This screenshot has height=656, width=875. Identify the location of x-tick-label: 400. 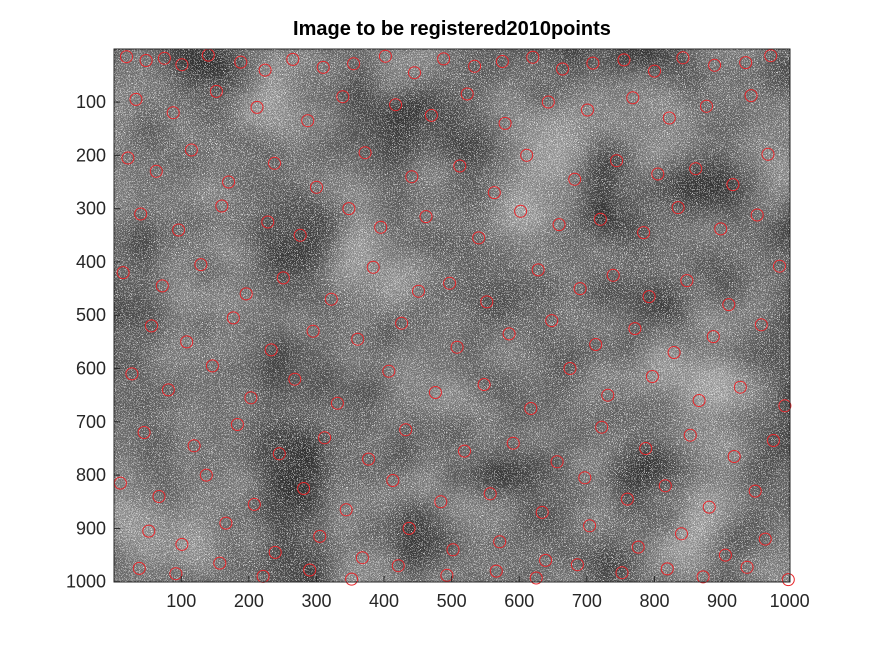
(384, 601).